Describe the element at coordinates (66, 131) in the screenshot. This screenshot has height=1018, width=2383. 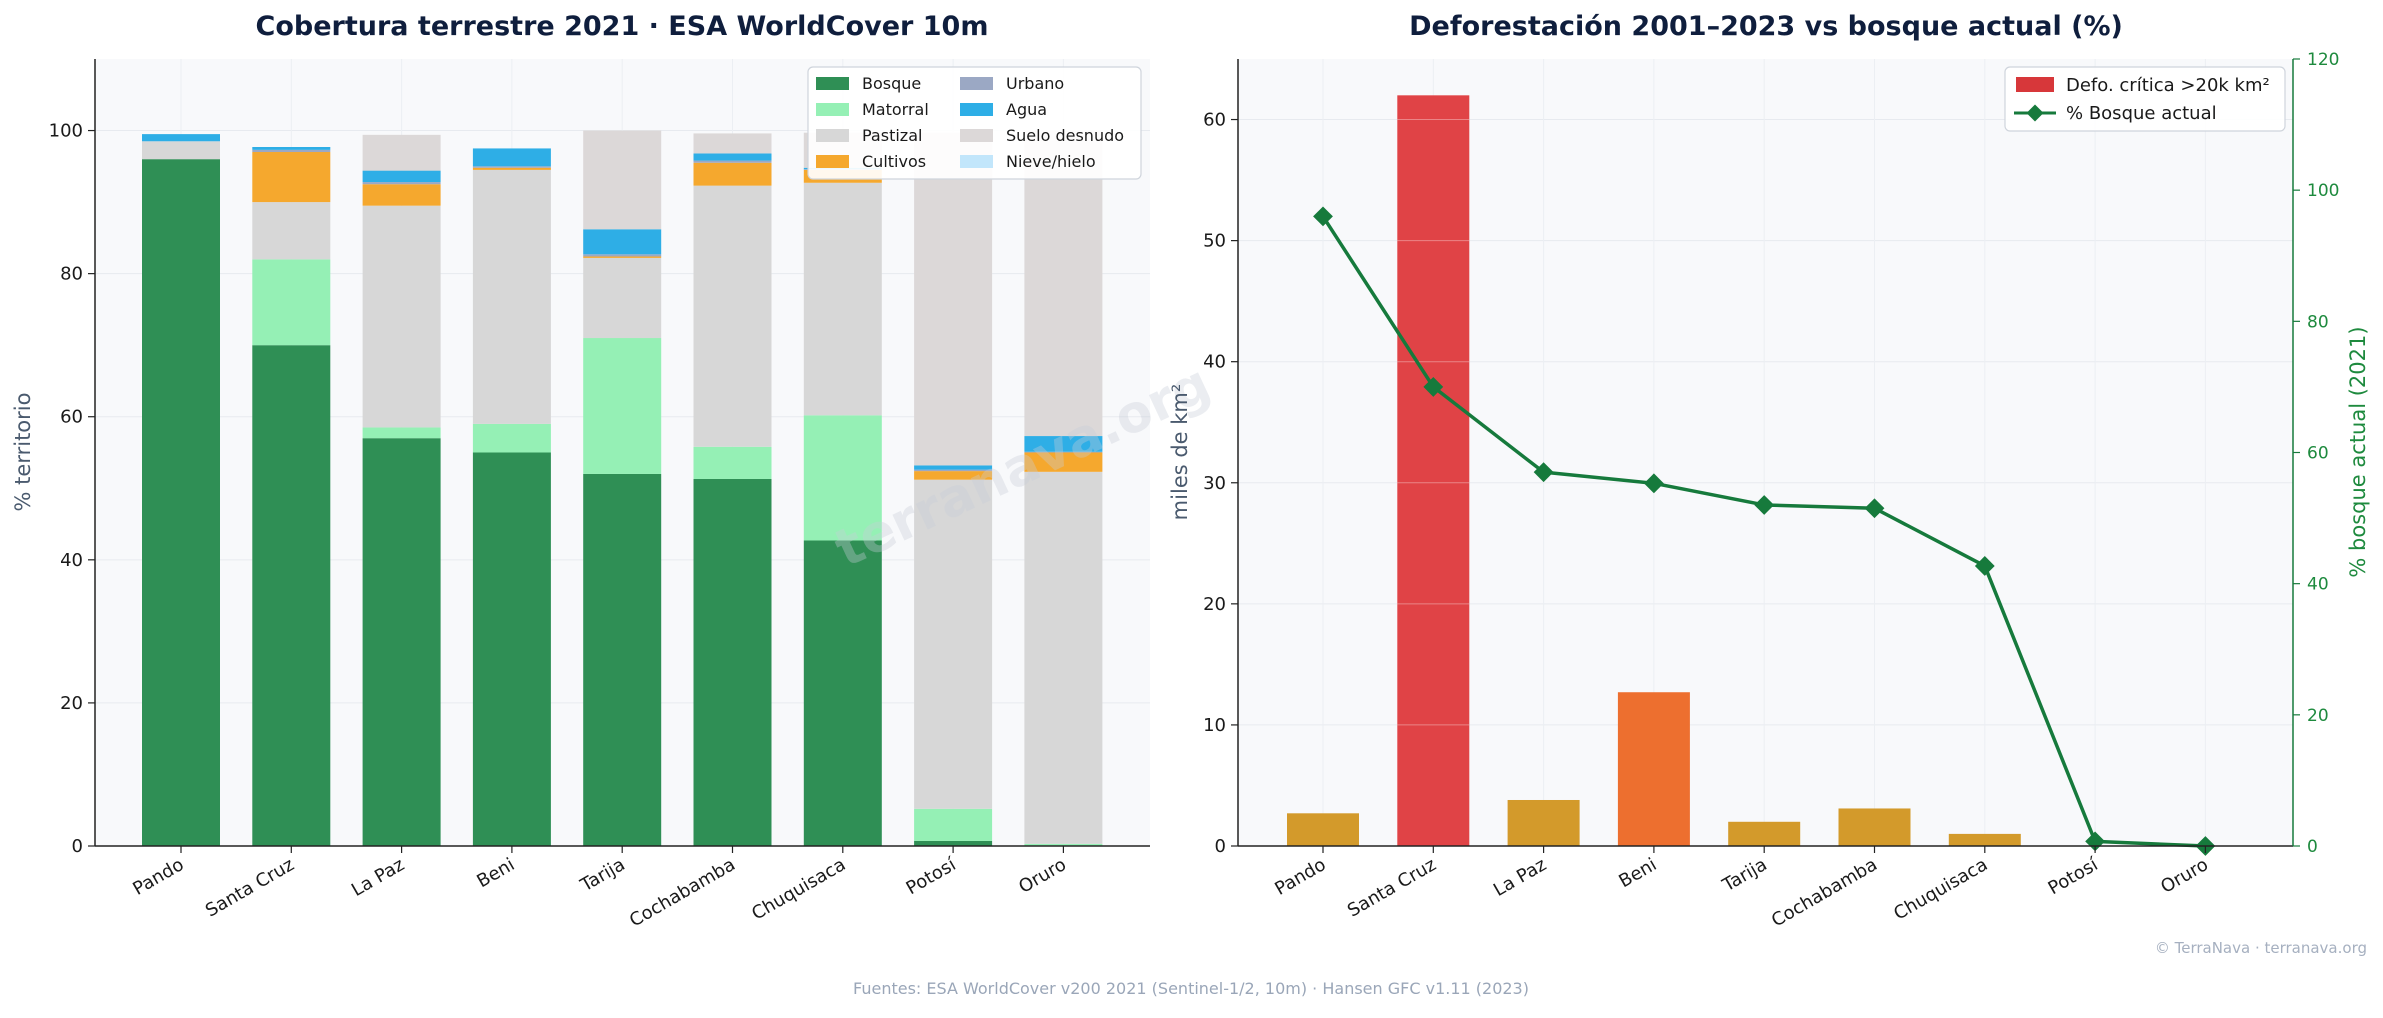
I see `left-y-tick-label: 100` at that location.